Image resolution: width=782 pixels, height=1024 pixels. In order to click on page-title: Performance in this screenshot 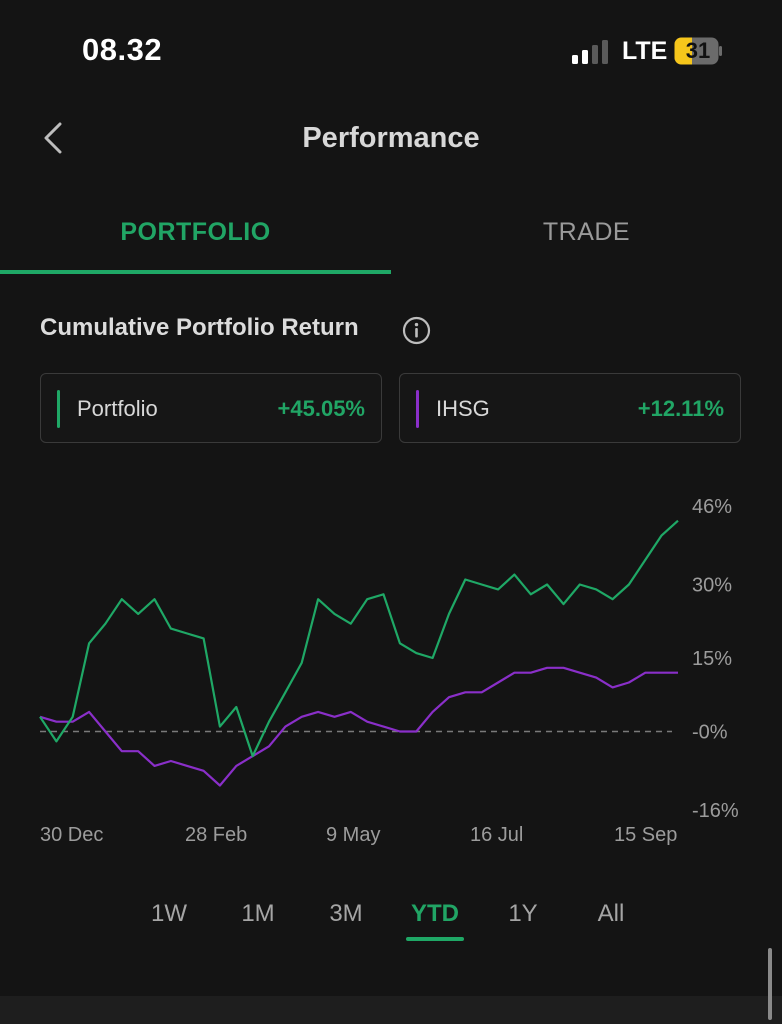, I will do `click(391, 138)`.